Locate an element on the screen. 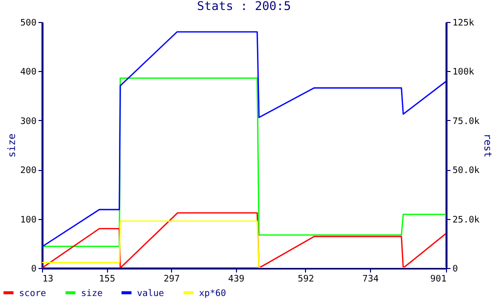  y2-tick-label: 100k is located at coordinates (463, 73).